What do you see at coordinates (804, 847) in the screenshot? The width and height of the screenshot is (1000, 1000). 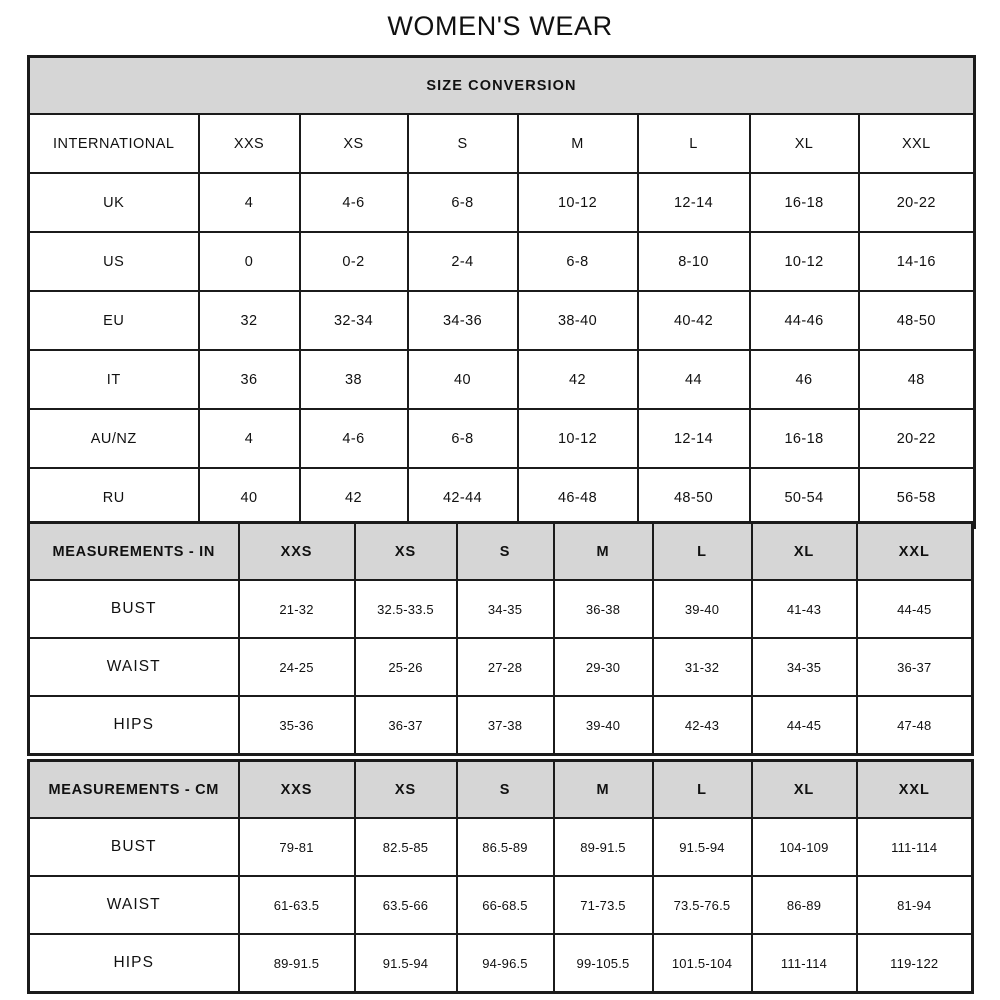 I see `cell: 104-109` at bounding box center [804, 847].